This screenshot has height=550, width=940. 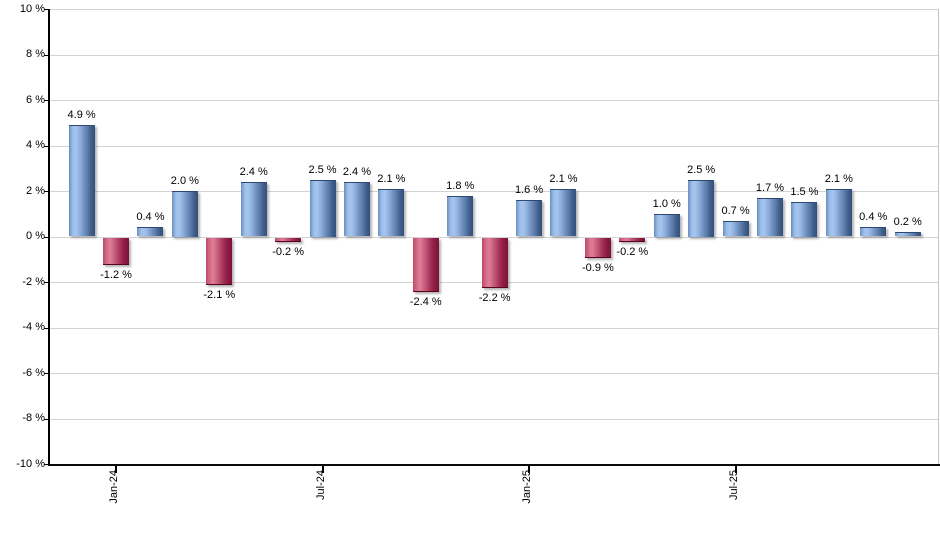 What do you see at coordinates (320, 485) in the screenshot?
I see `x-axis-label: Jul-24` at bounding box center [320, 485].